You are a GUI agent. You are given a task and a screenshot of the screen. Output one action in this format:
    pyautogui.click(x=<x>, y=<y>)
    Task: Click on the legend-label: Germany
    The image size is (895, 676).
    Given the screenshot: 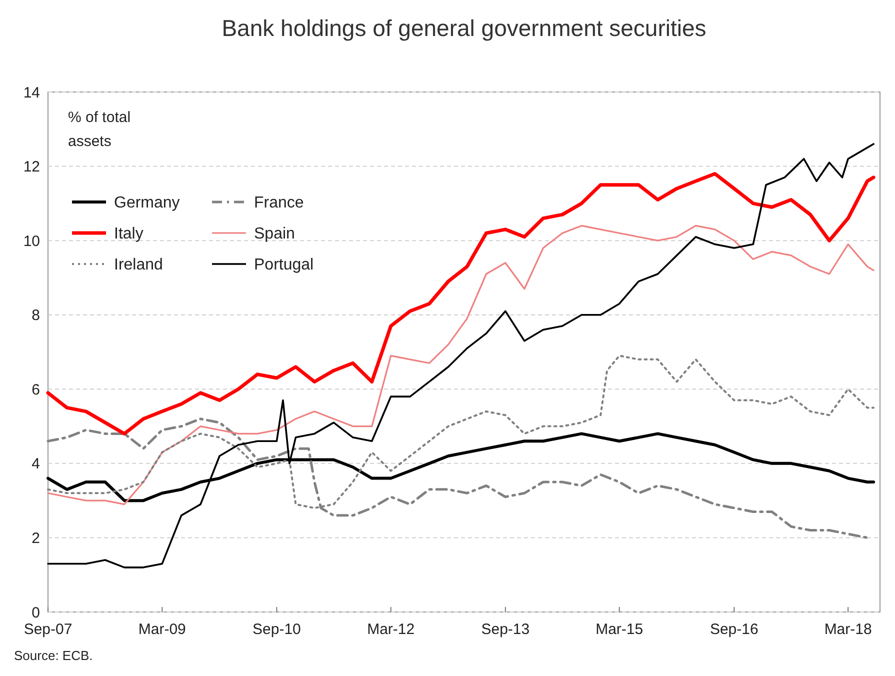 What is the action you would take?
    pyautogui.click(x=147, y=203)
    